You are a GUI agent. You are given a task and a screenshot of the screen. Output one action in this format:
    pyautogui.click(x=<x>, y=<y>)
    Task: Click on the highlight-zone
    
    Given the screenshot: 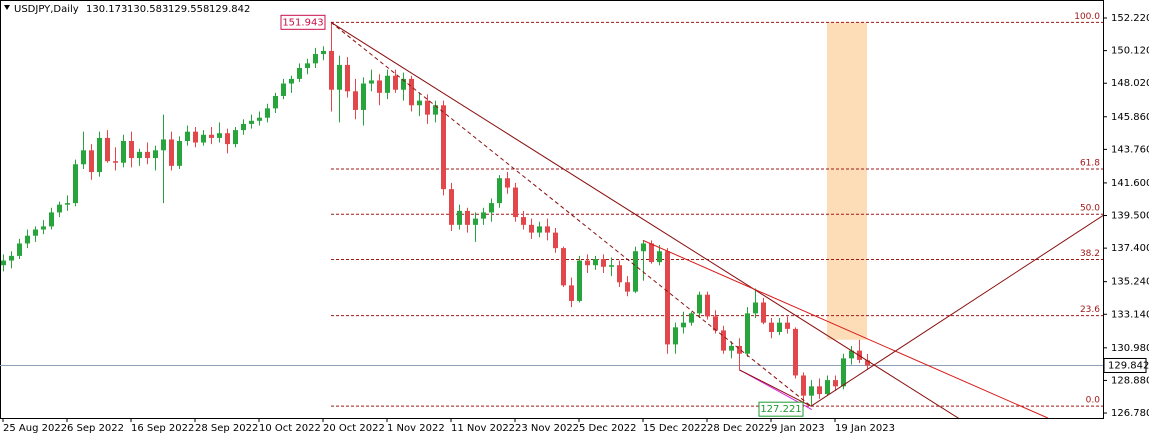 What is the action you would take?
    pyautogui.click(x=847, y=181)
    